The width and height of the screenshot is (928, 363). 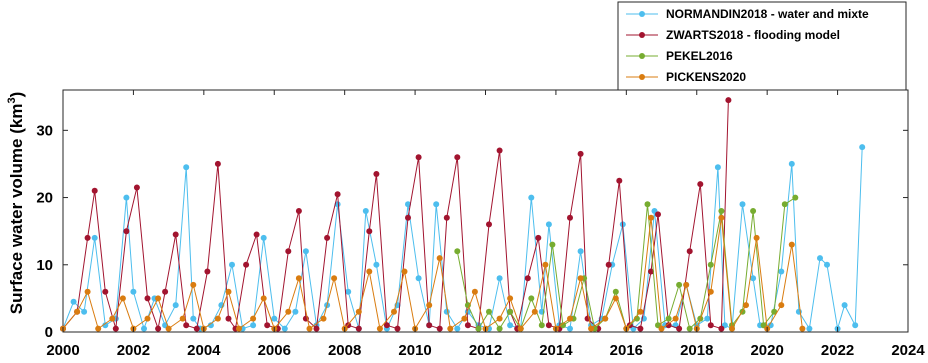 I want to click on legend-item: PICKENS2020, so click(x=686, y=77).